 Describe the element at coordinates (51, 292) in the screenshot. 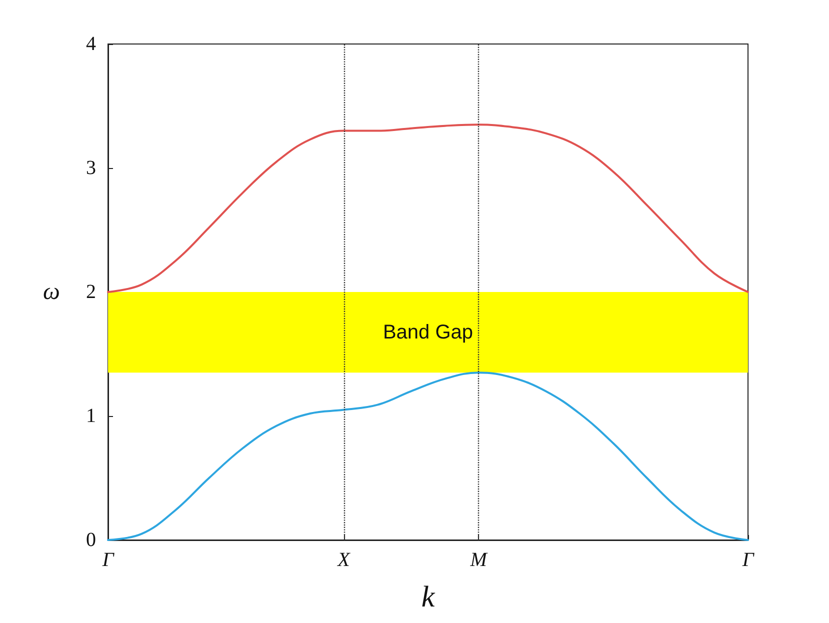

I see `y-axis-title: ω` at that location.